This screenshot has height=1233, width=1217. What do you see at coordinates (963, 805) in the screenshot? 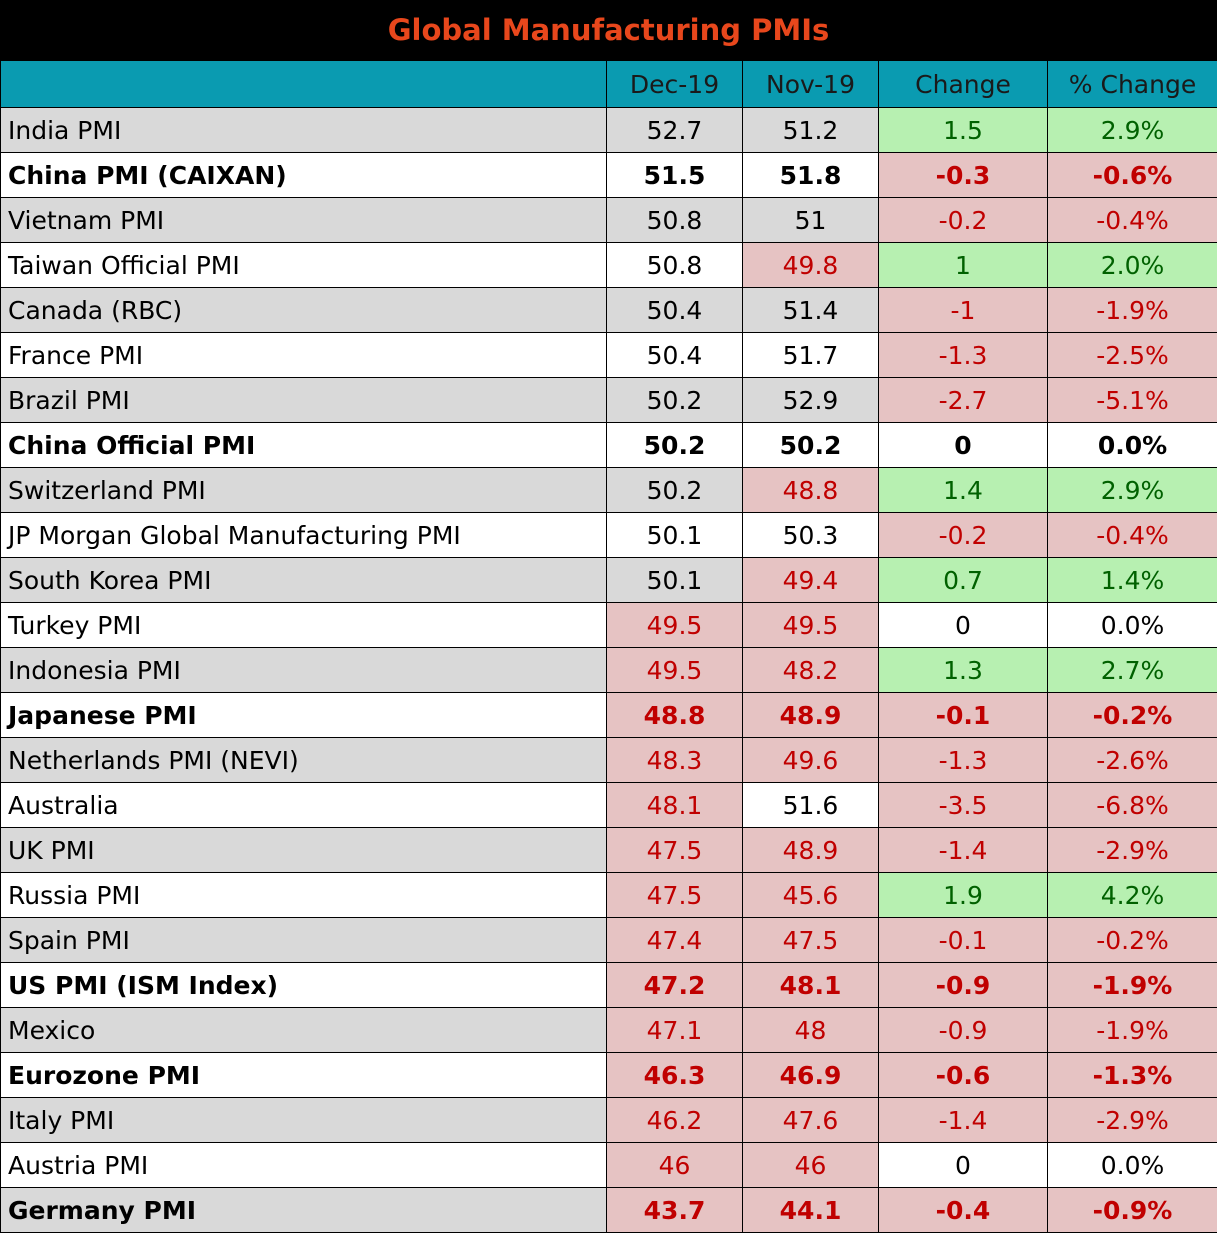
I see `cell-change: -3.5` at bounding box center [963, 805].